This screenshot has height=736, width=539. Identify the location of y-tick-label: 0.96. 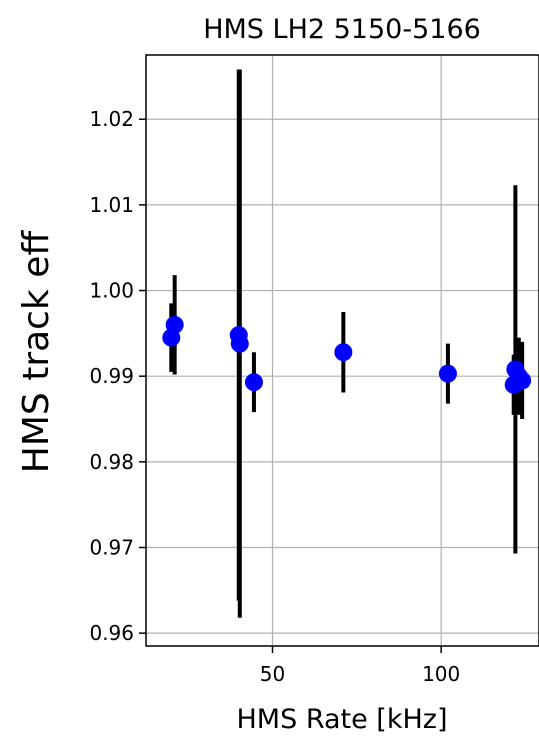
(111, 633).